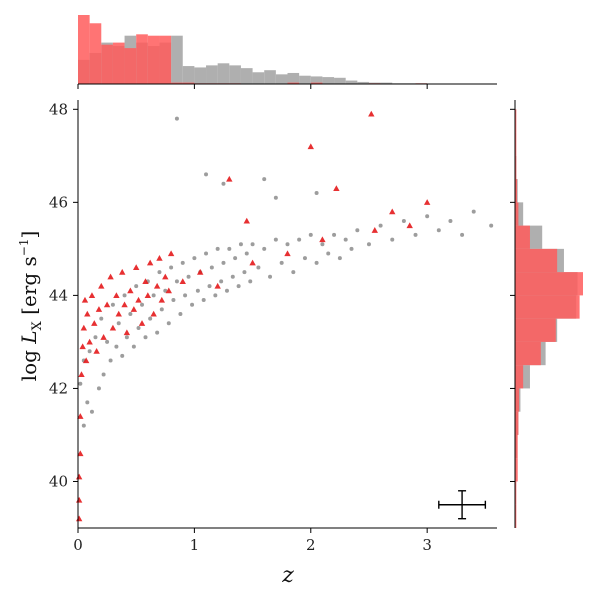 This screenshot has height=600, width=600. I want to click on top-histogram, so click(287, 52).